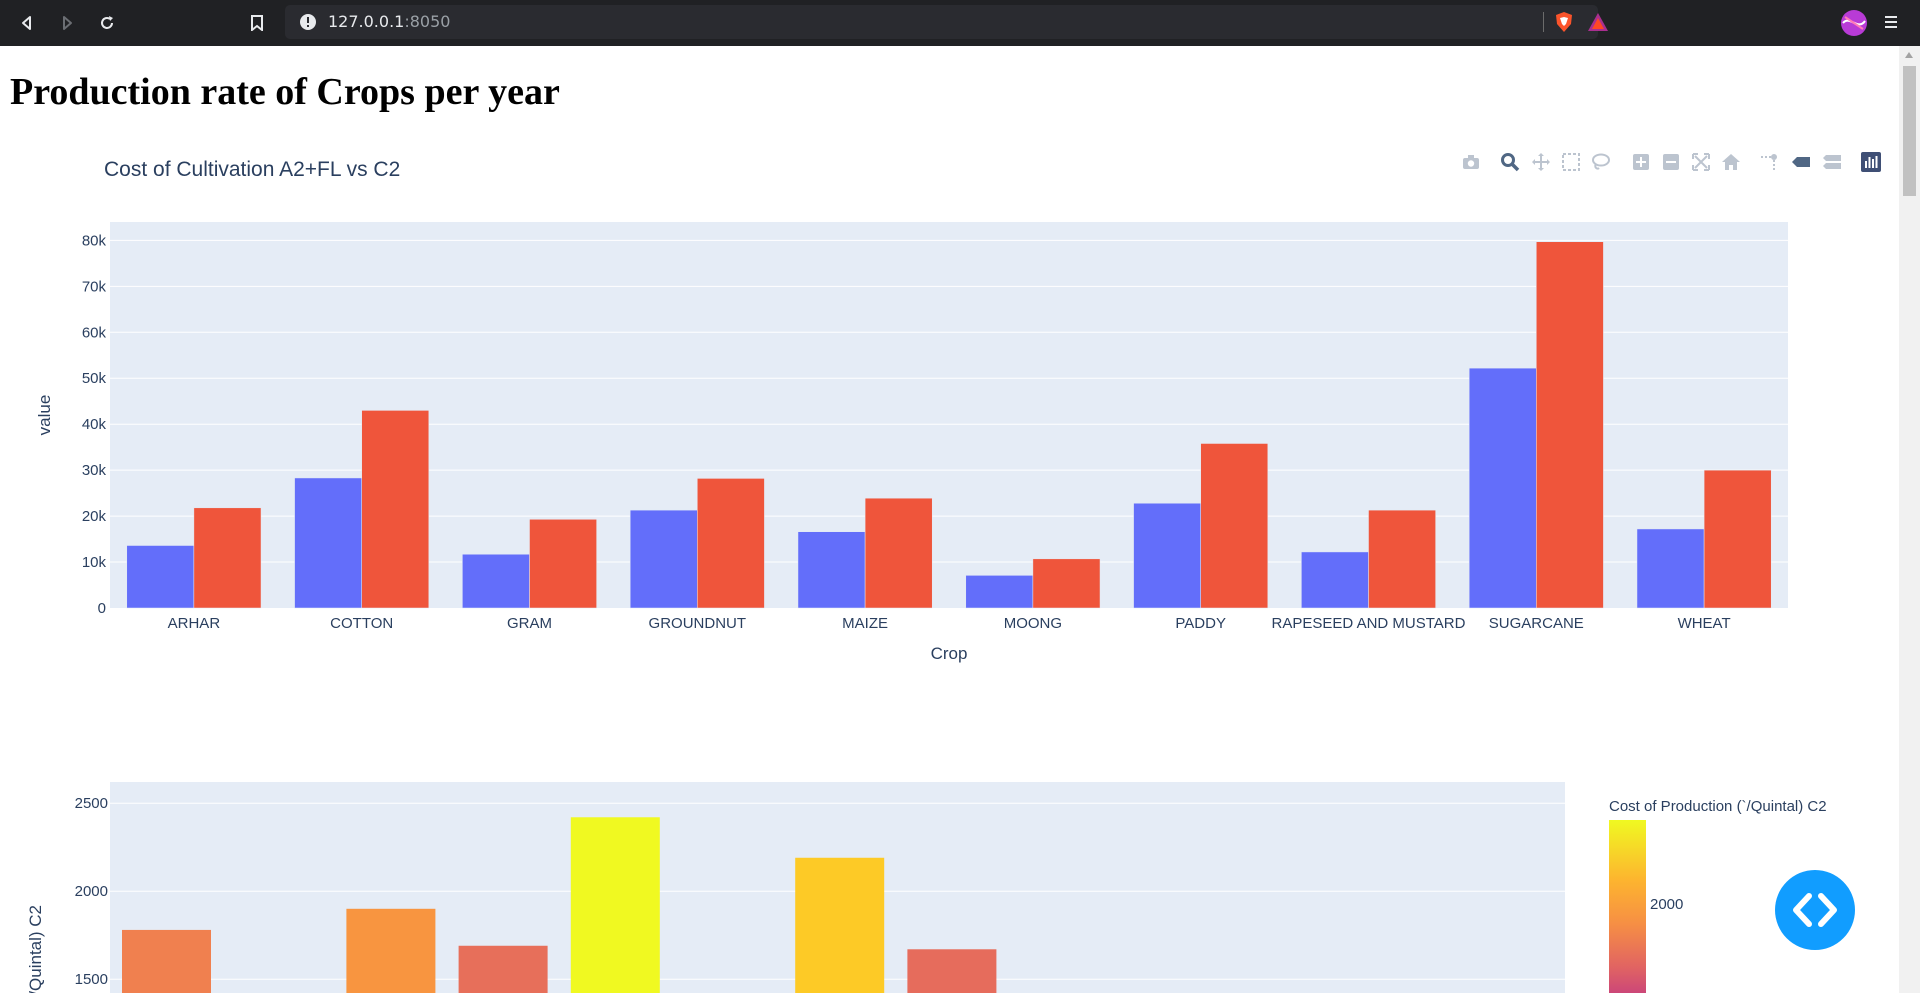 This screenshot has width=1920, height=993. I want to click on url-port: :8050, so click(427, 21).